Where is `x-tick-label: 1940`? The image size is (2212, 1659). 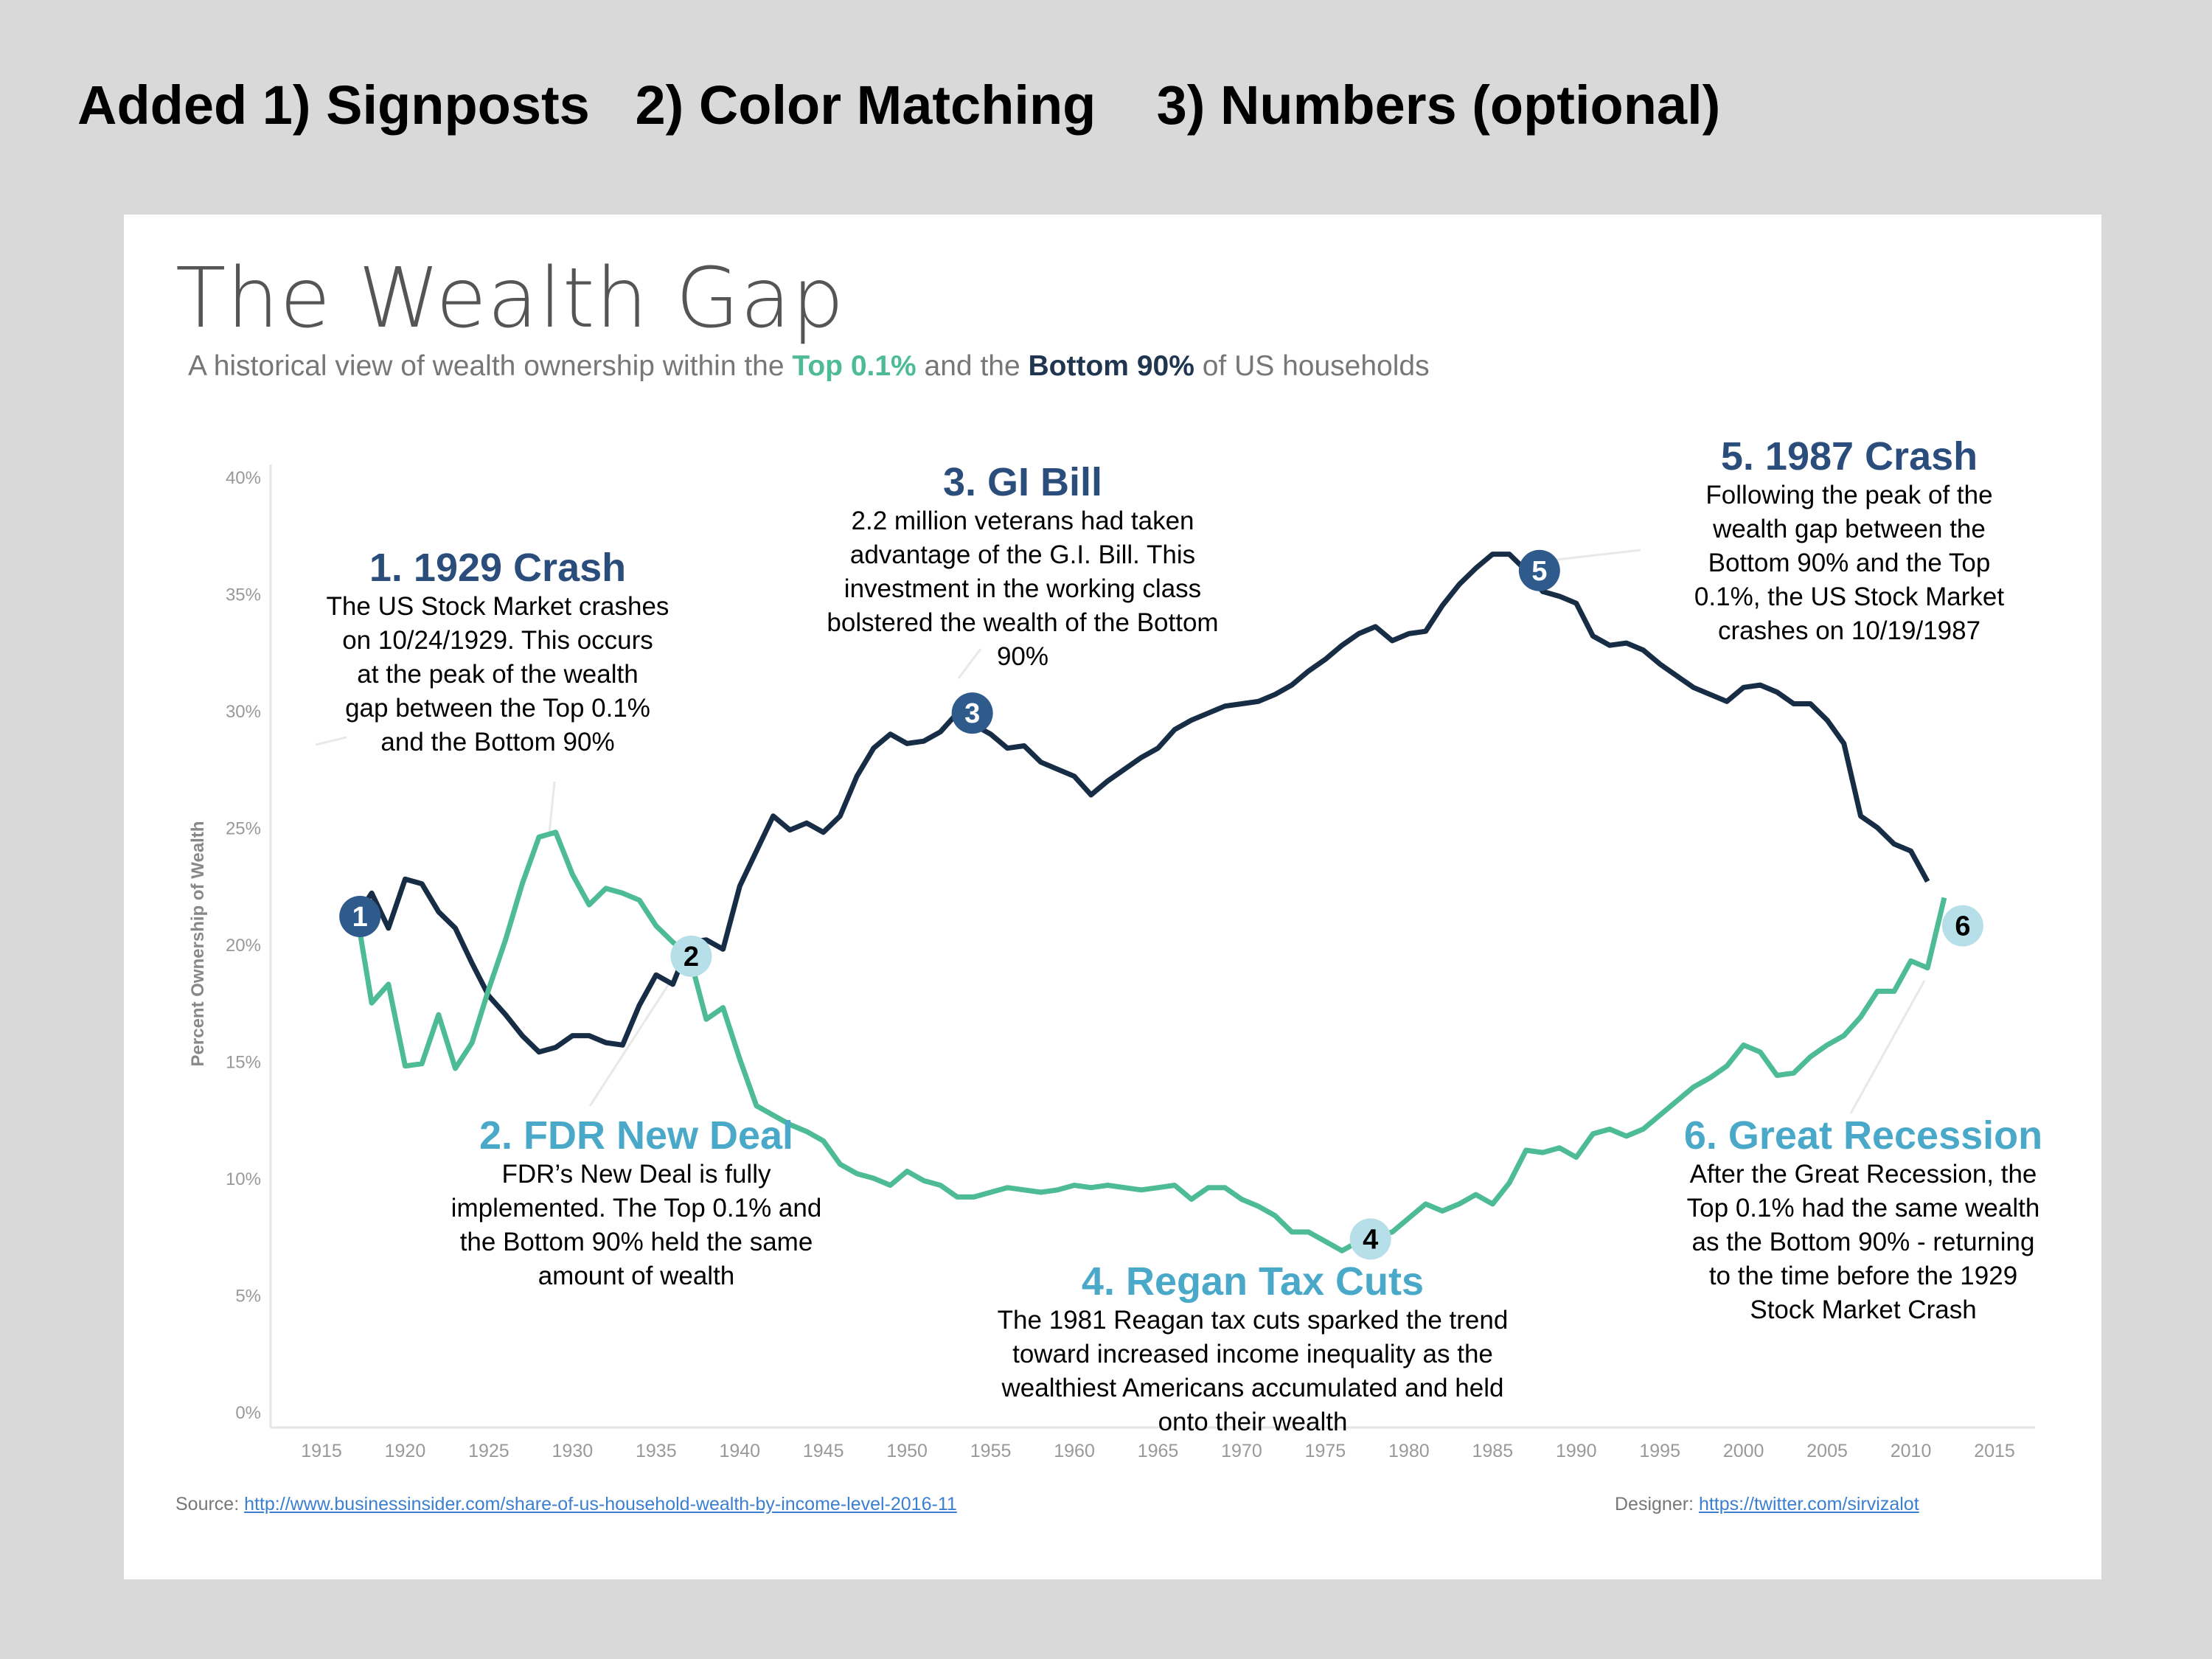 x-tick-label: 1940 is located at coordinates (739, 1451).